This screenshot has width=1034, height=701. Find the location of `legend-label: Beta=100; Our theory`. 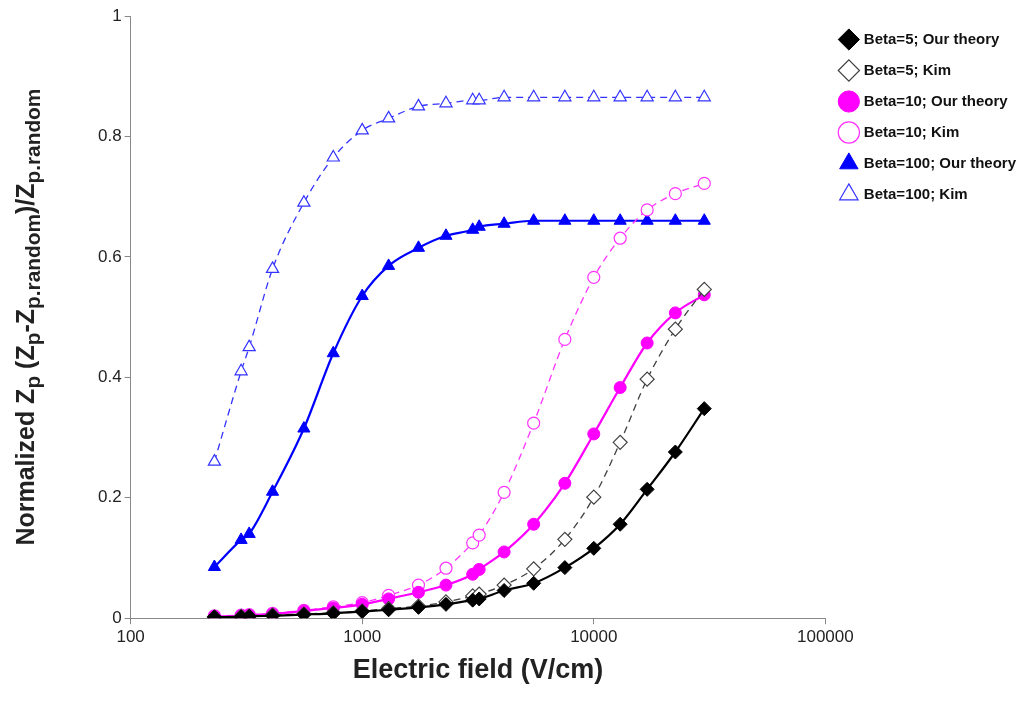

legend-label: Beta=100; Our theory is located at coordinates (940, 162).